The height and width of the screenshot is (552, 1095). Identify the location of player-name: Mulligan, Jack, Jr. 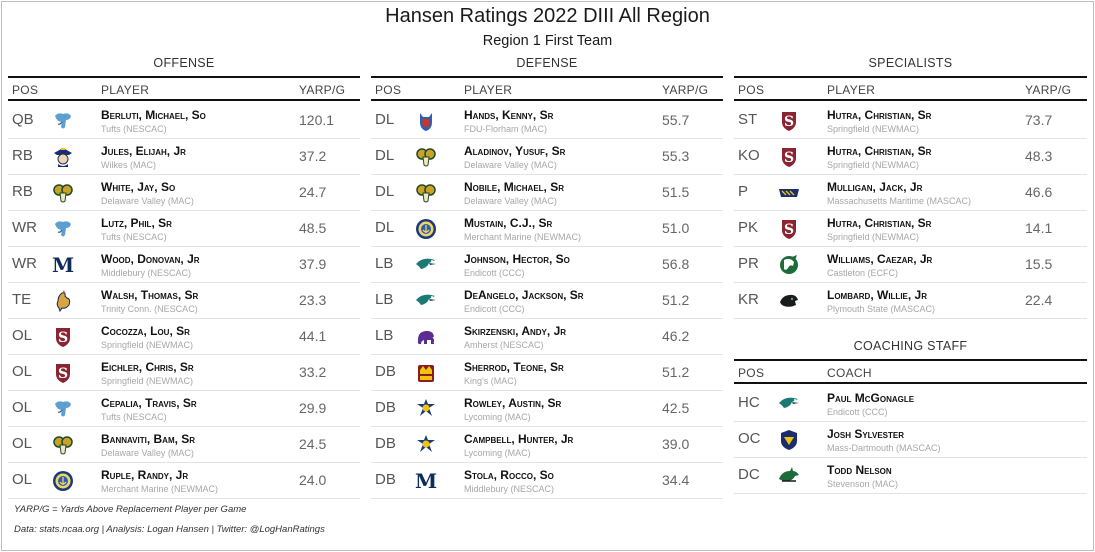
(875, 187).